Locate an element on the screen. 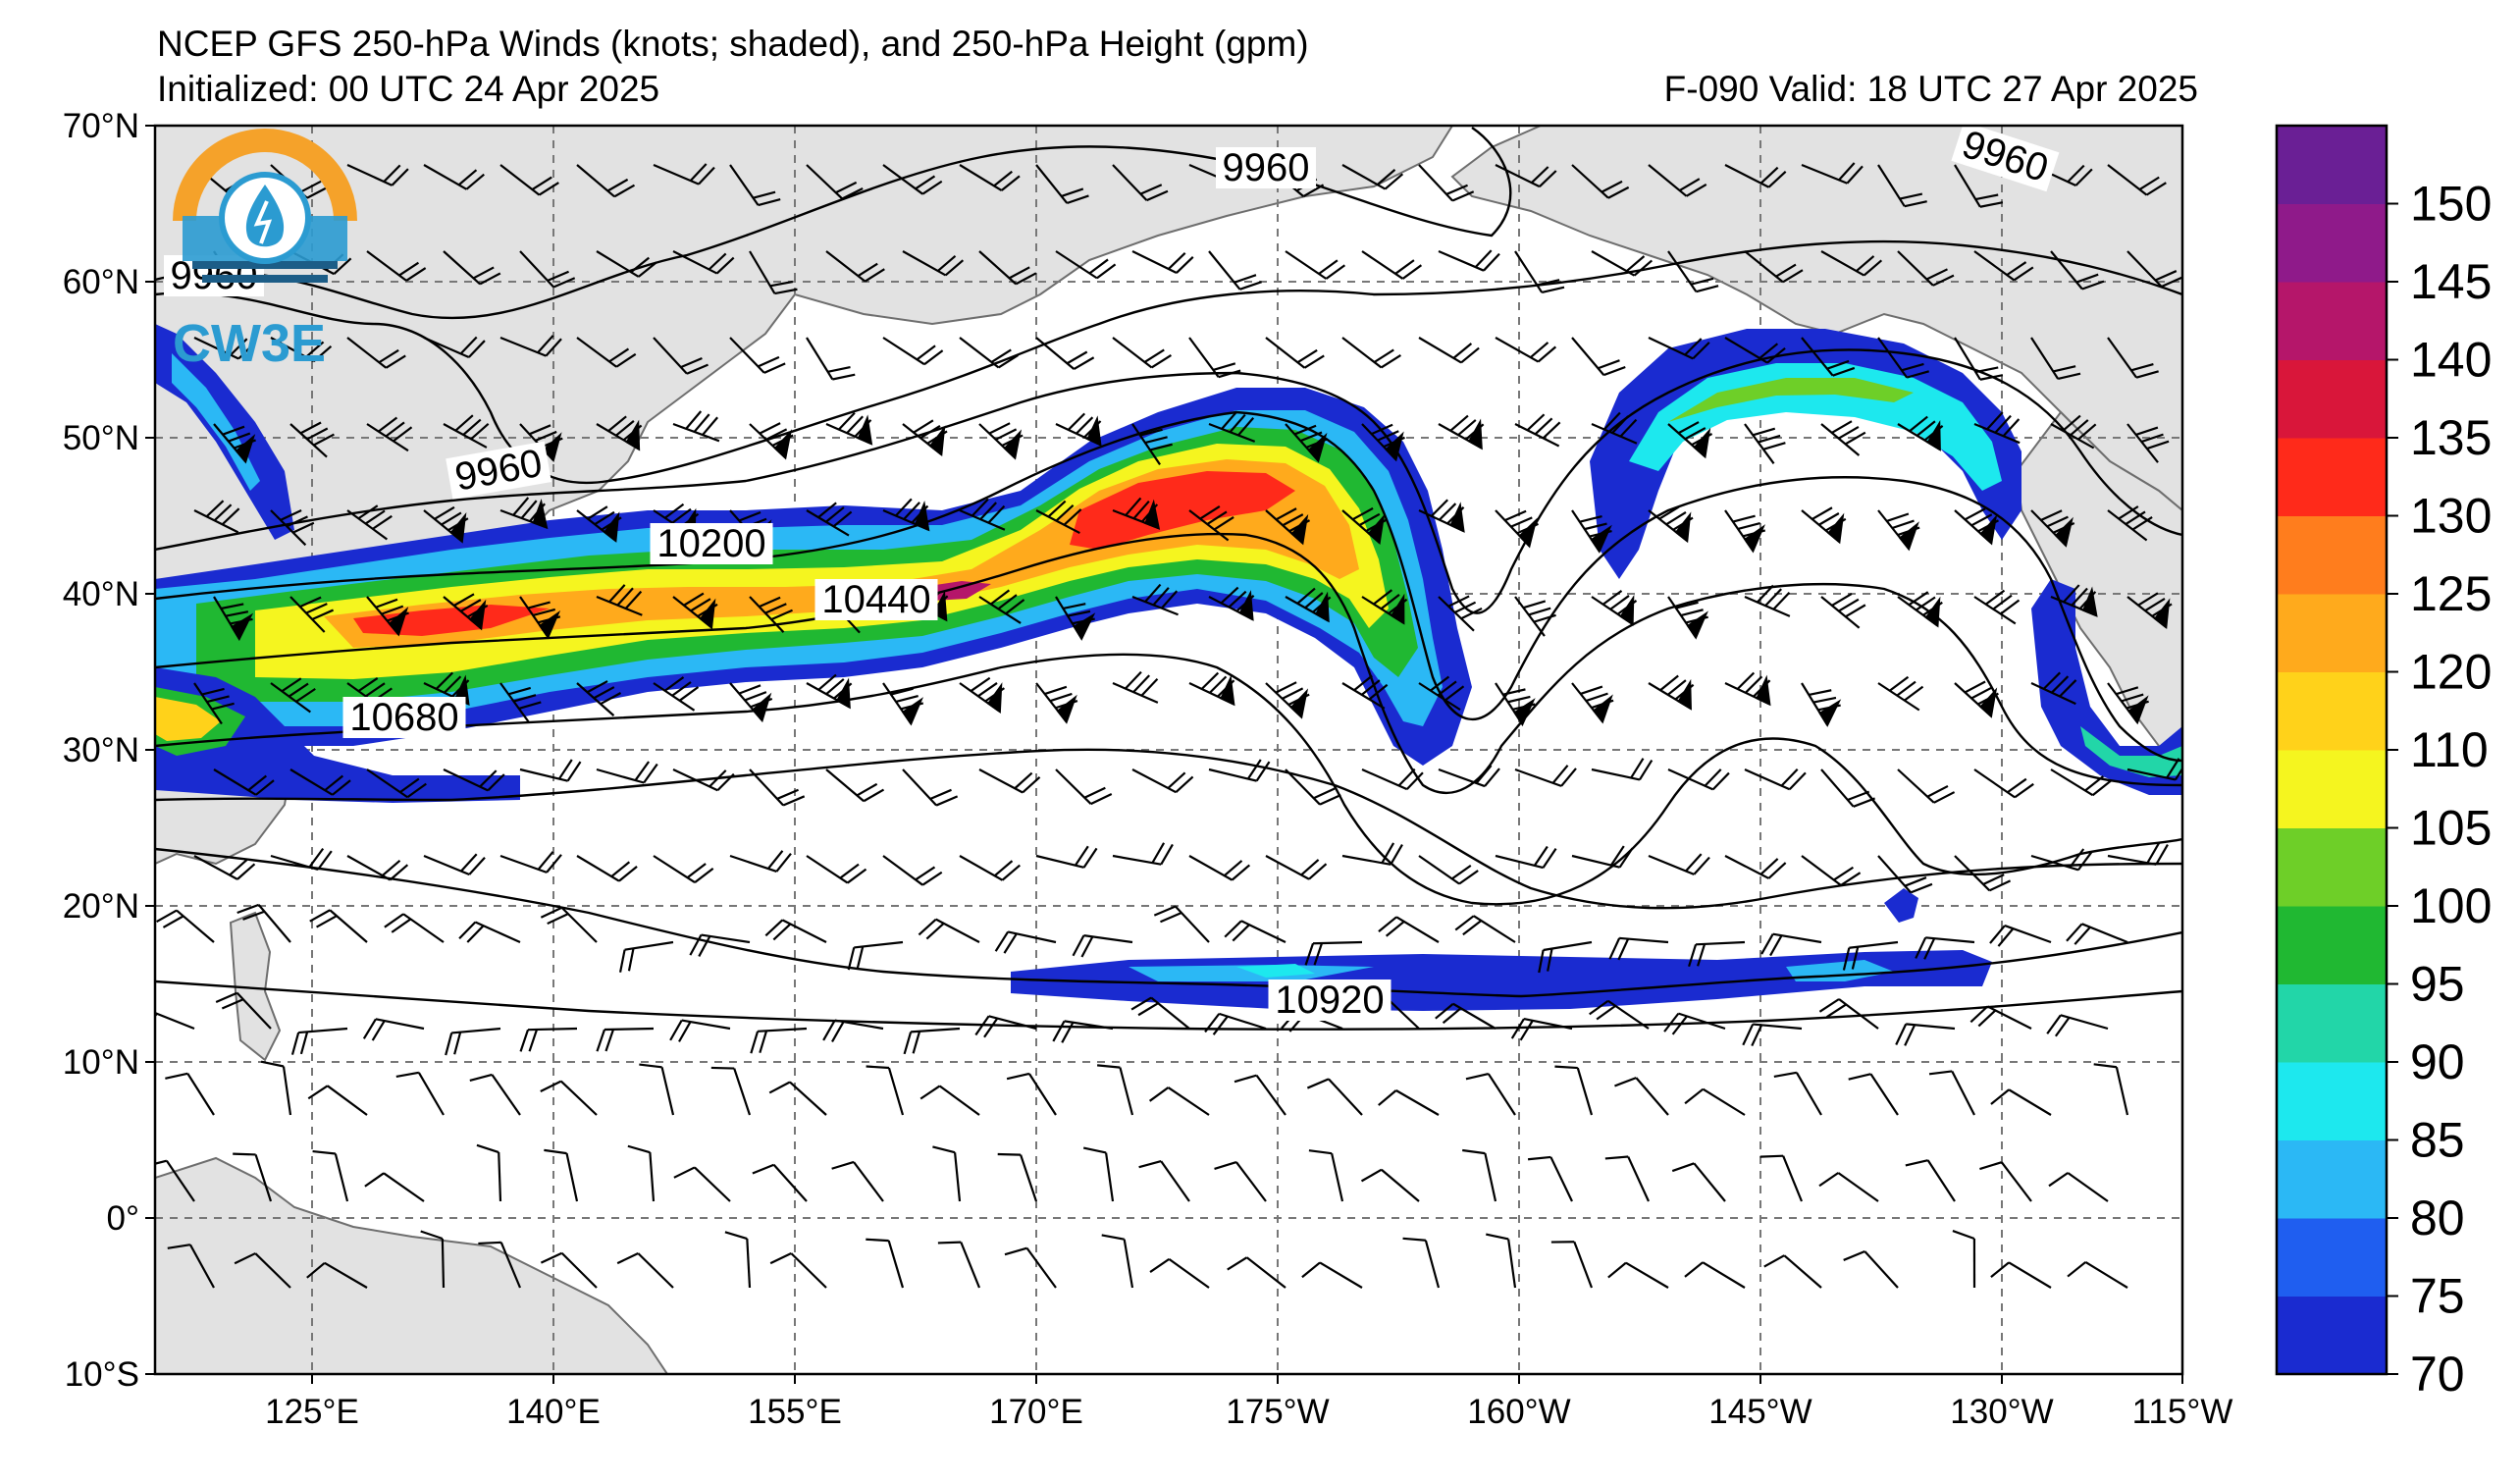 This screenshot has height=1483, width=2520. valid-time-label: F-090 Valid: 18 UTC 27 Apr 2025 is located at coordinates (1930, 89).